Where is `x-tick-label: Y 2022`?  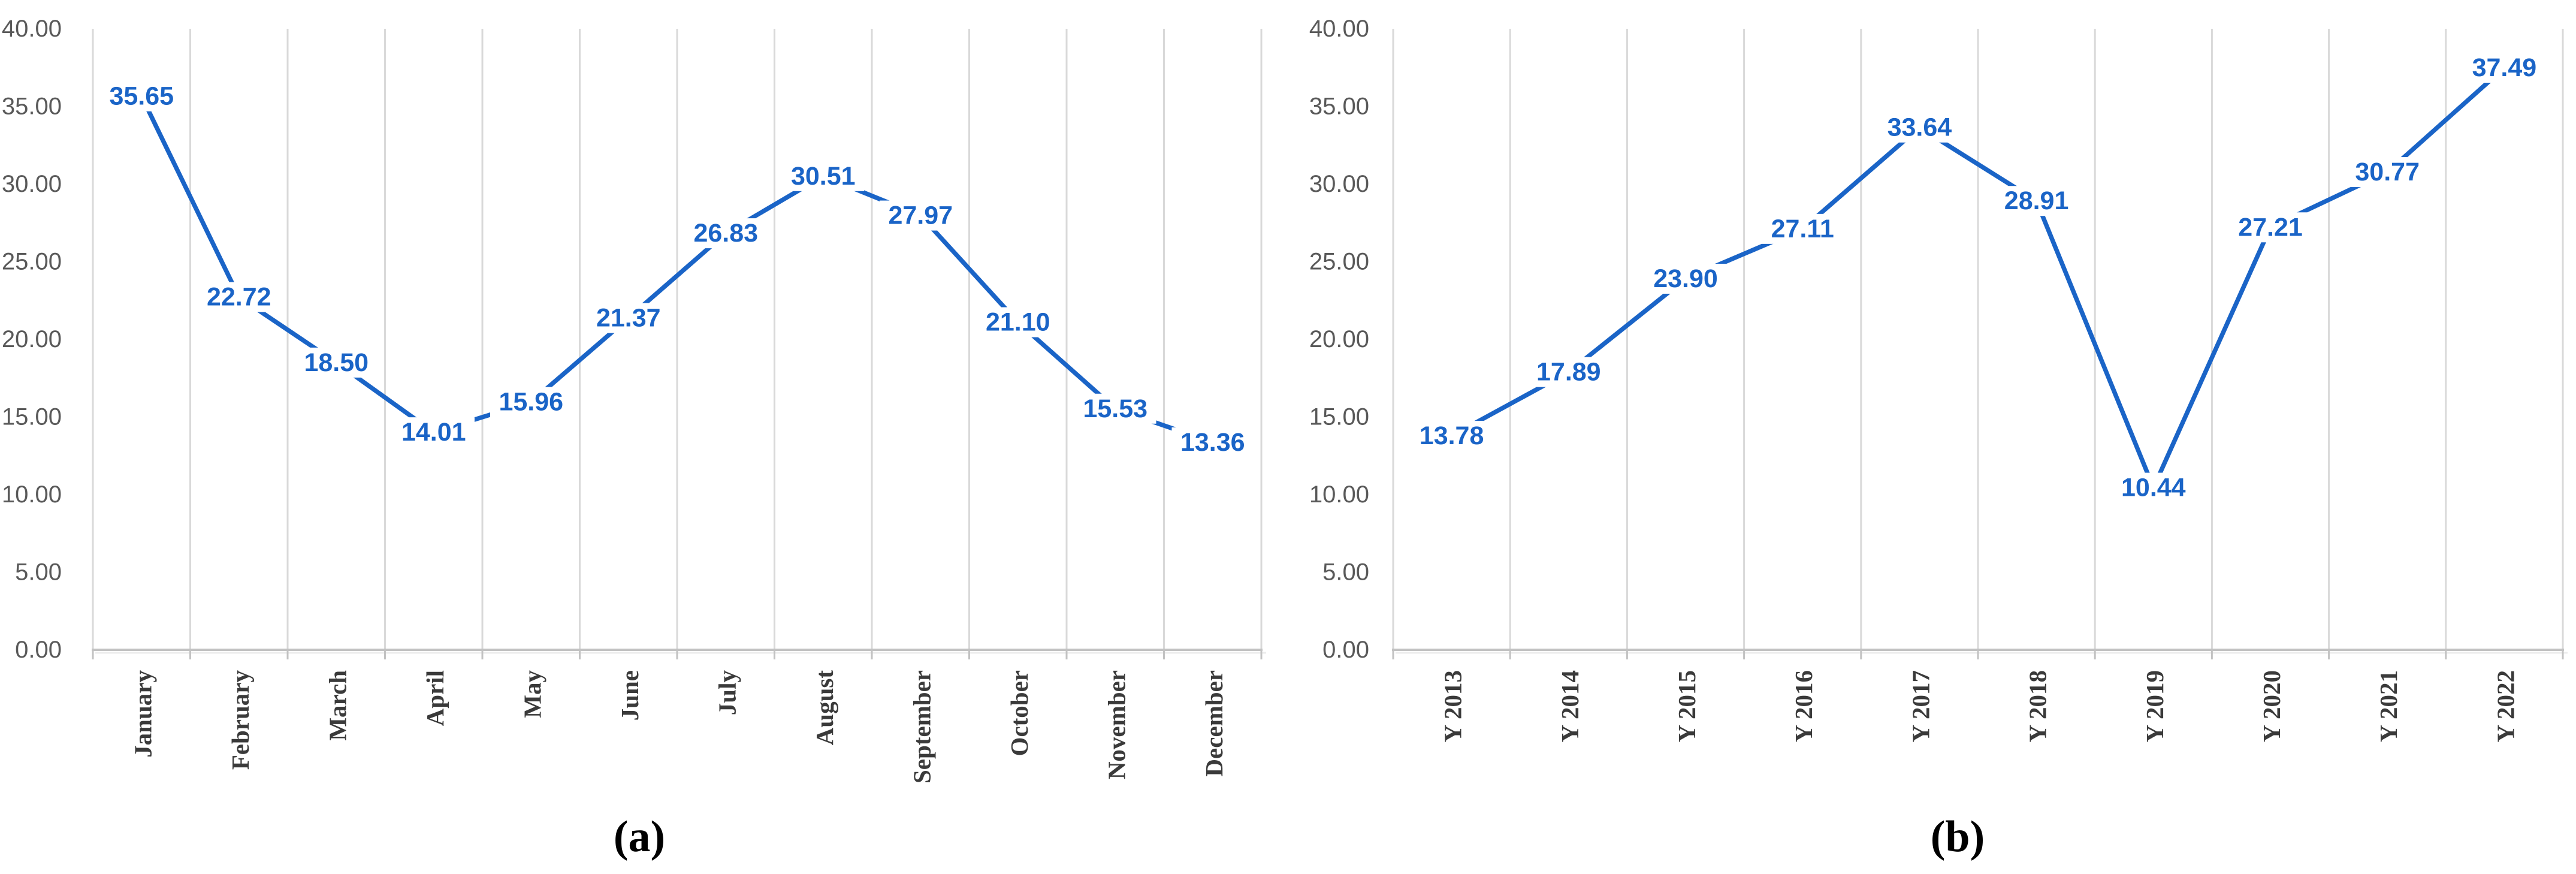
x-tick-label: Y 2022 is located at coordinates (2505, 706).